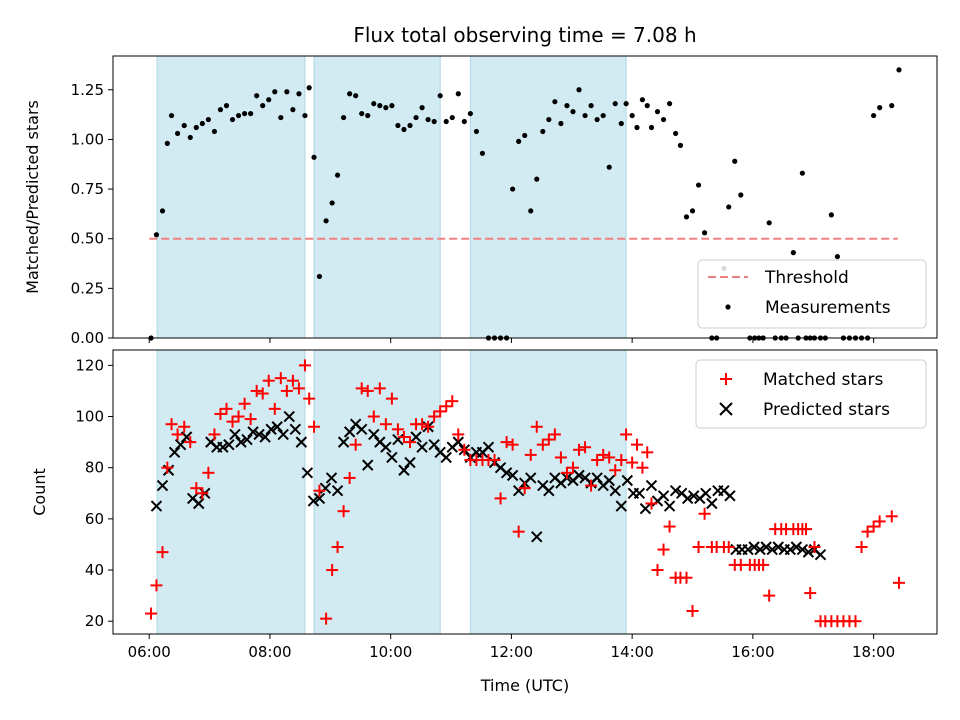  What do you see at coordinates (812, 294) in the screenshot?
I see `legend-ratio: Threshold Measurements` at bounding box center [812, 294].